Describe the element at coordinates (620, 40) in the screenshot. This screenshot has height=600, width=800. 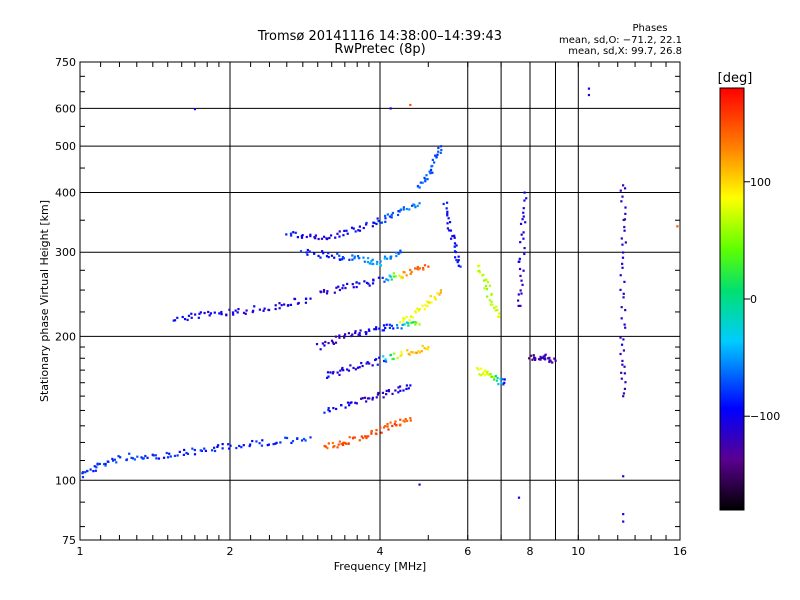
I see `phase-legend-o: mean, sd,O: −71.2, 22.1` at that location.